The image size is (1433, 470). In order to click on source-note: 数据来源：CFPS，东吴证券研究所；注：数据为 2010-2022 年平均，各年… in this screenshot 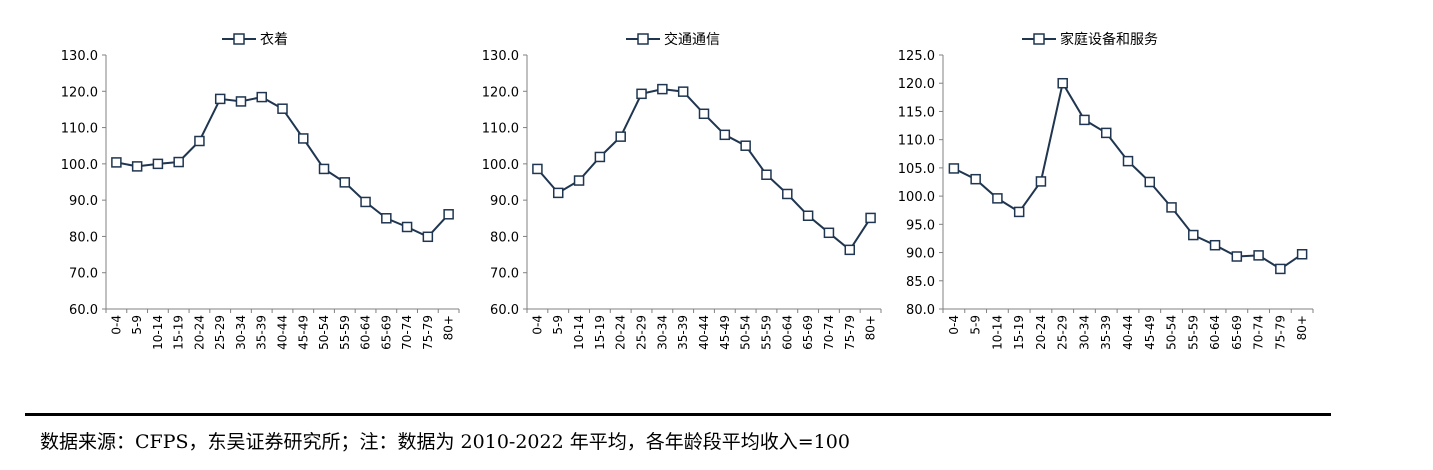, I will do `click(445, 442)`.